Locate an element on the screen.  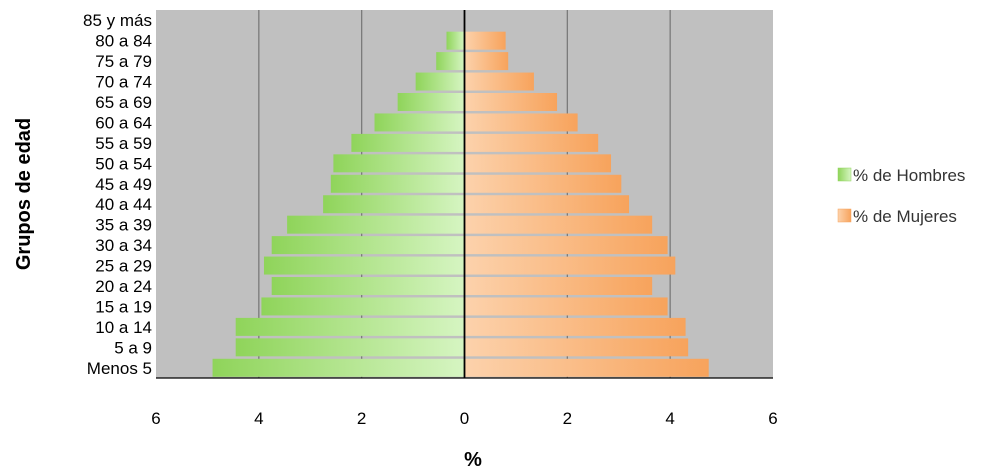
x-tick-labels: 6 4 2 0 2 4 6 is located at coordinates (464, 418).